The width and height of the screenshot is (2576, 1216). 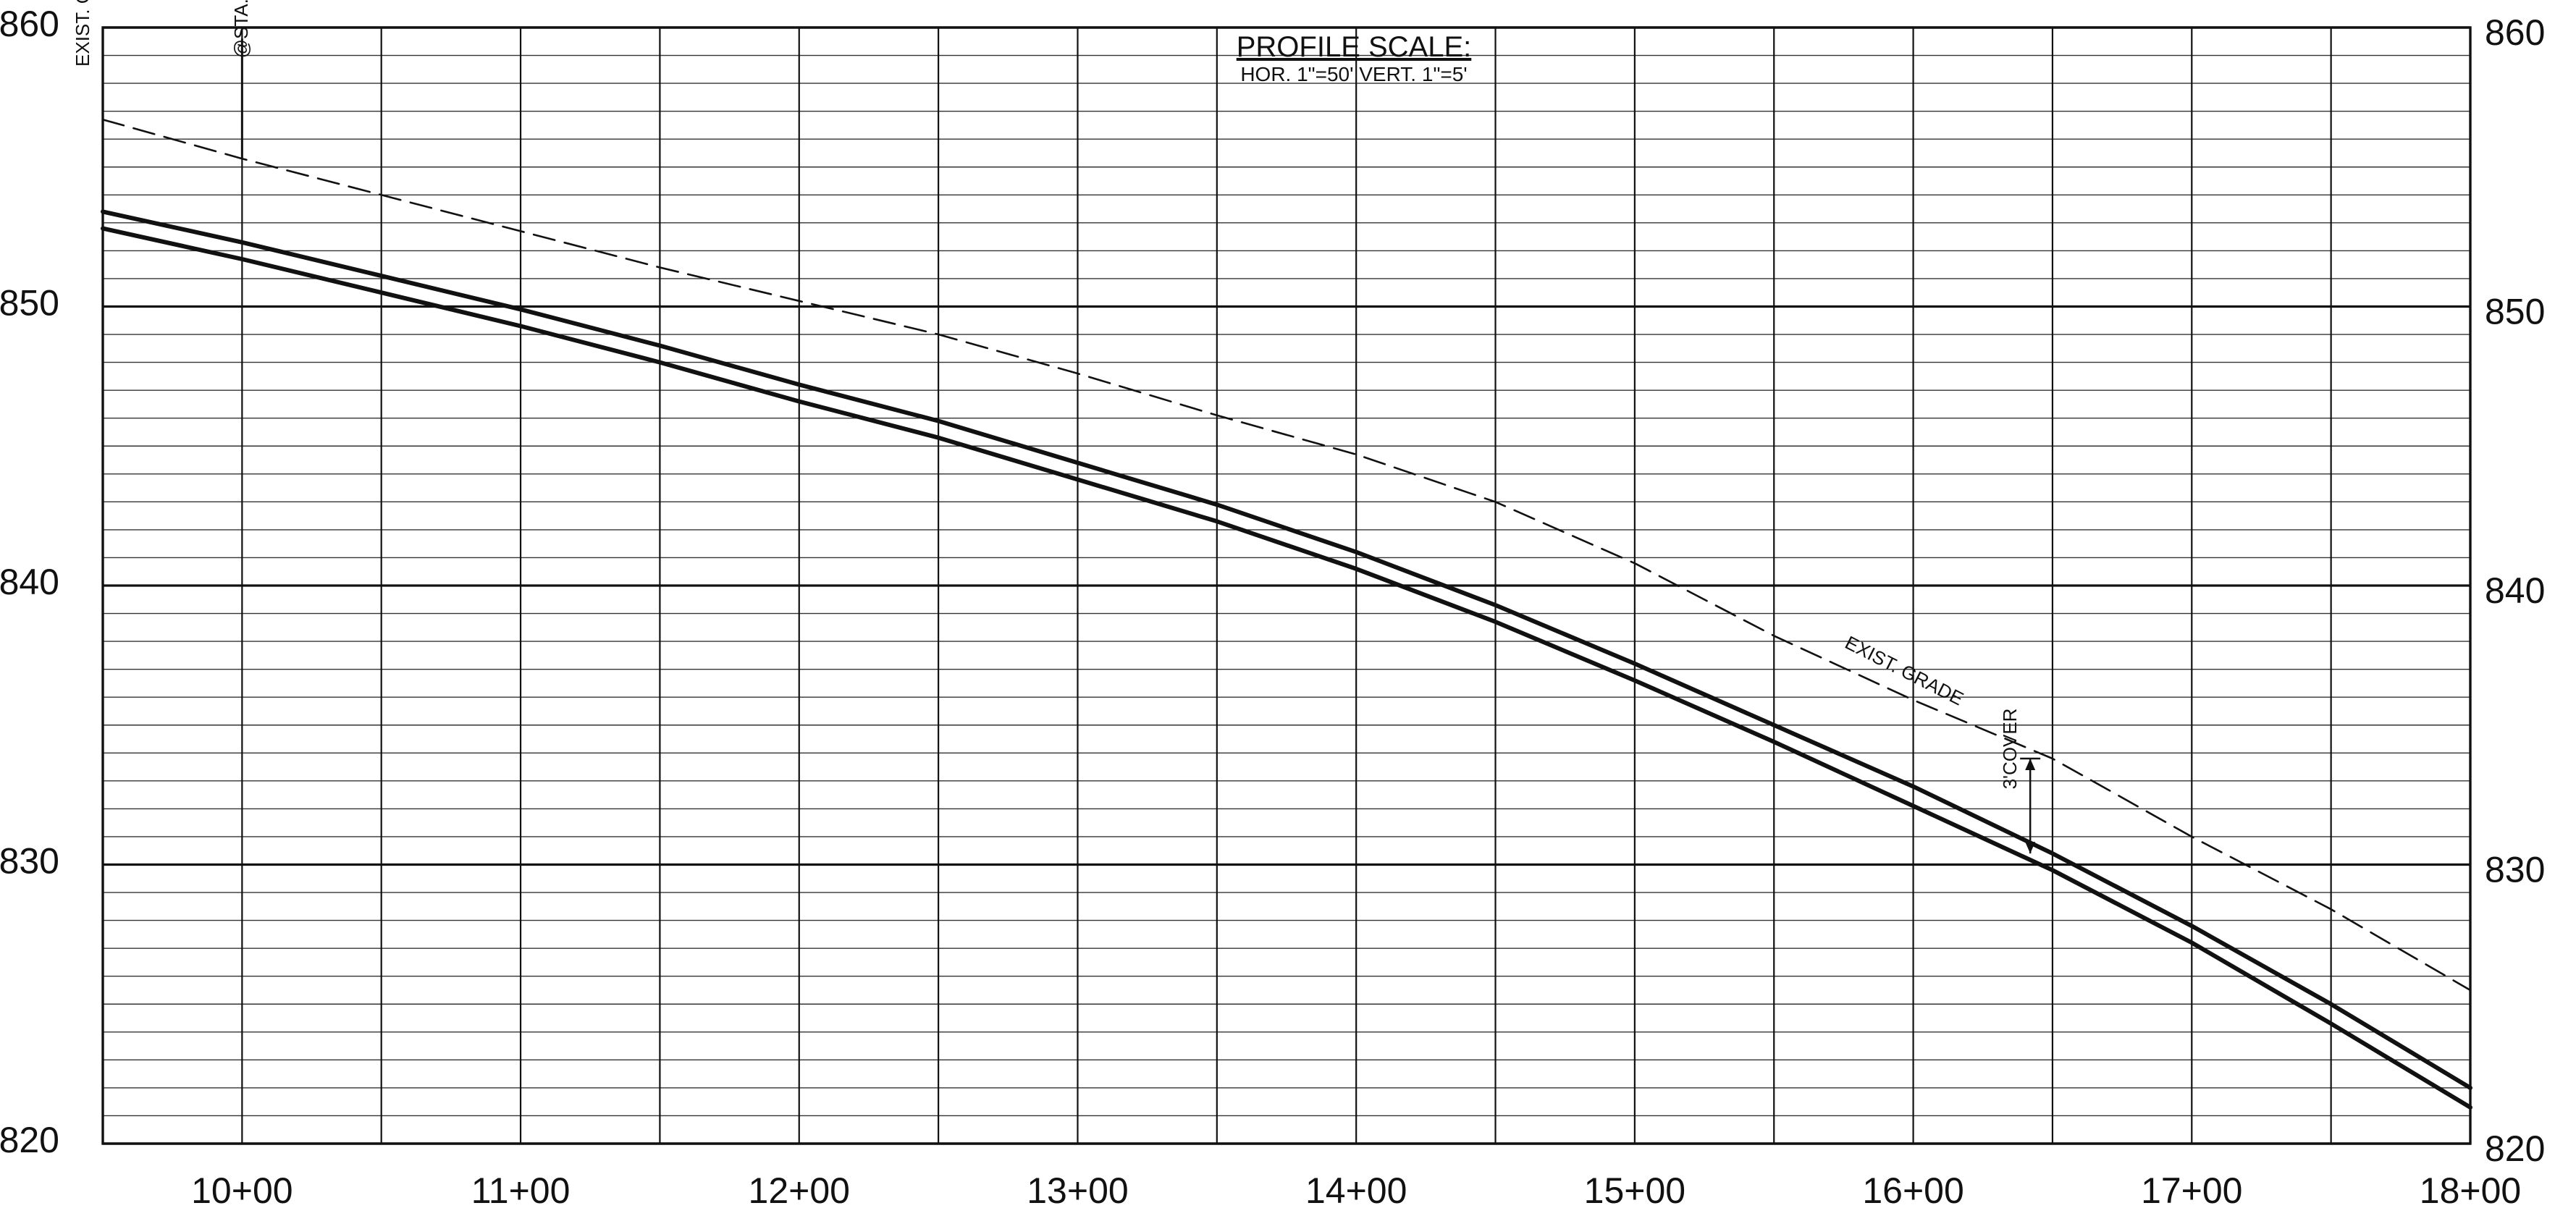 What do you see at coordinates (29, 861) in the screenshot?
I see `y-tick-label-left: 830` at bounding box center [29, 861].